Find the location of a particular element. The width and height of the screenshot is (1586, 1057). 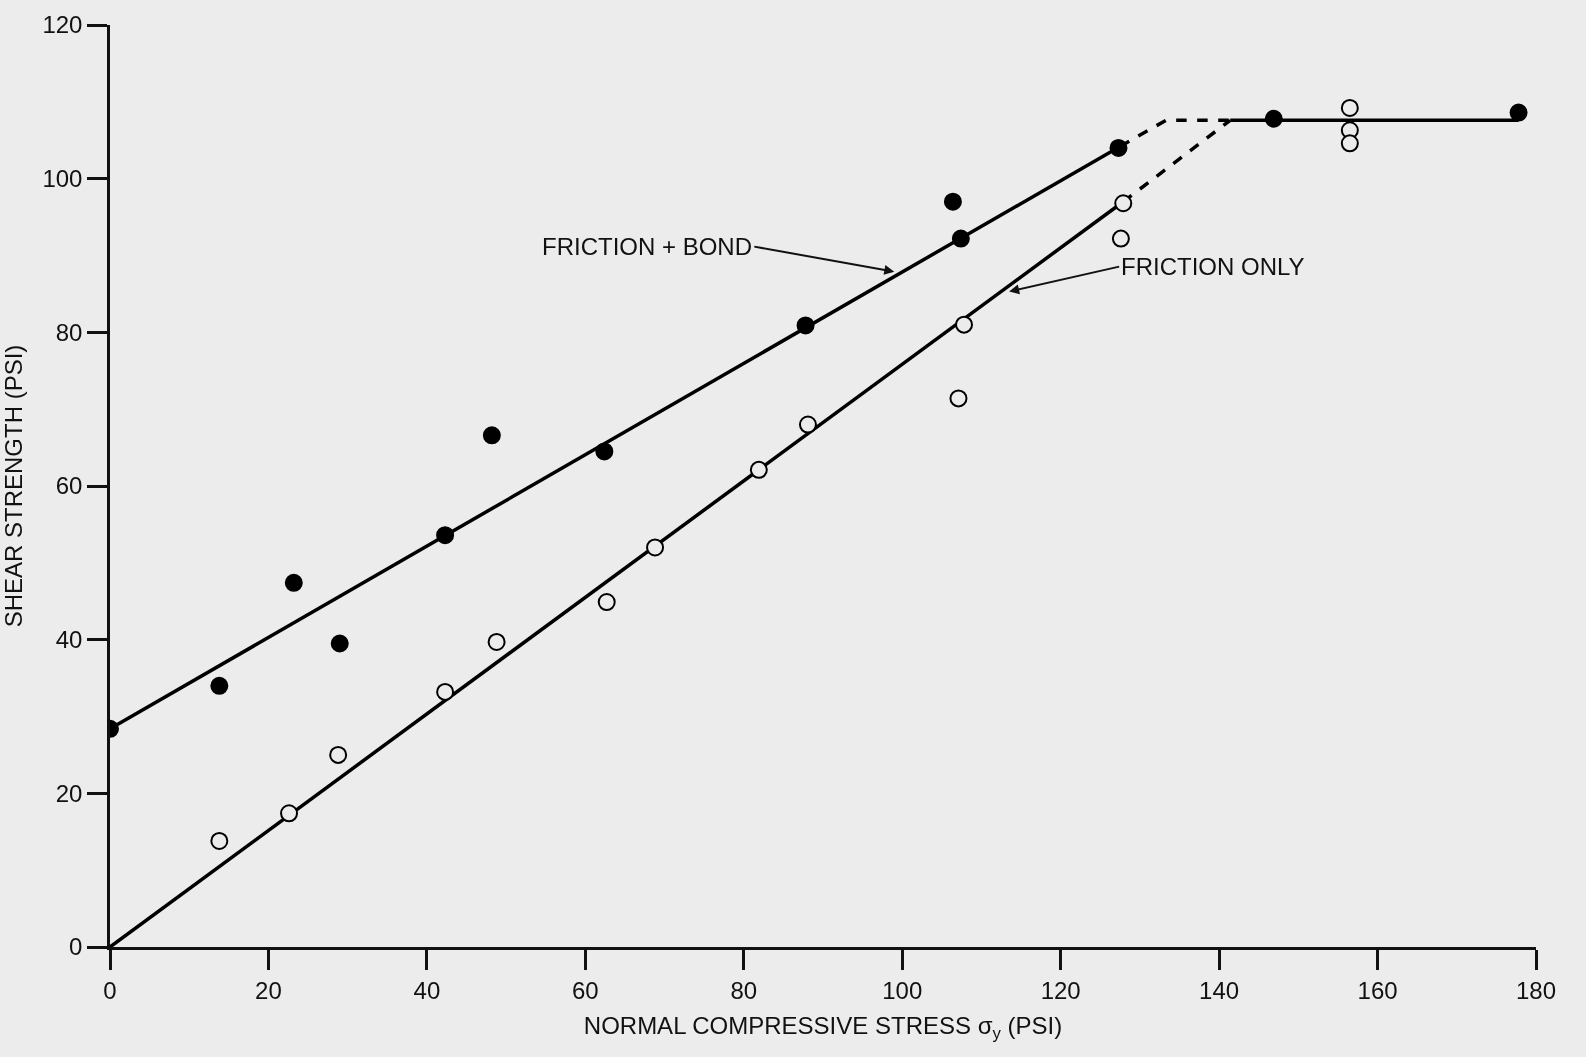

x-tick-label: 60 is located at coordinates (585, 990).